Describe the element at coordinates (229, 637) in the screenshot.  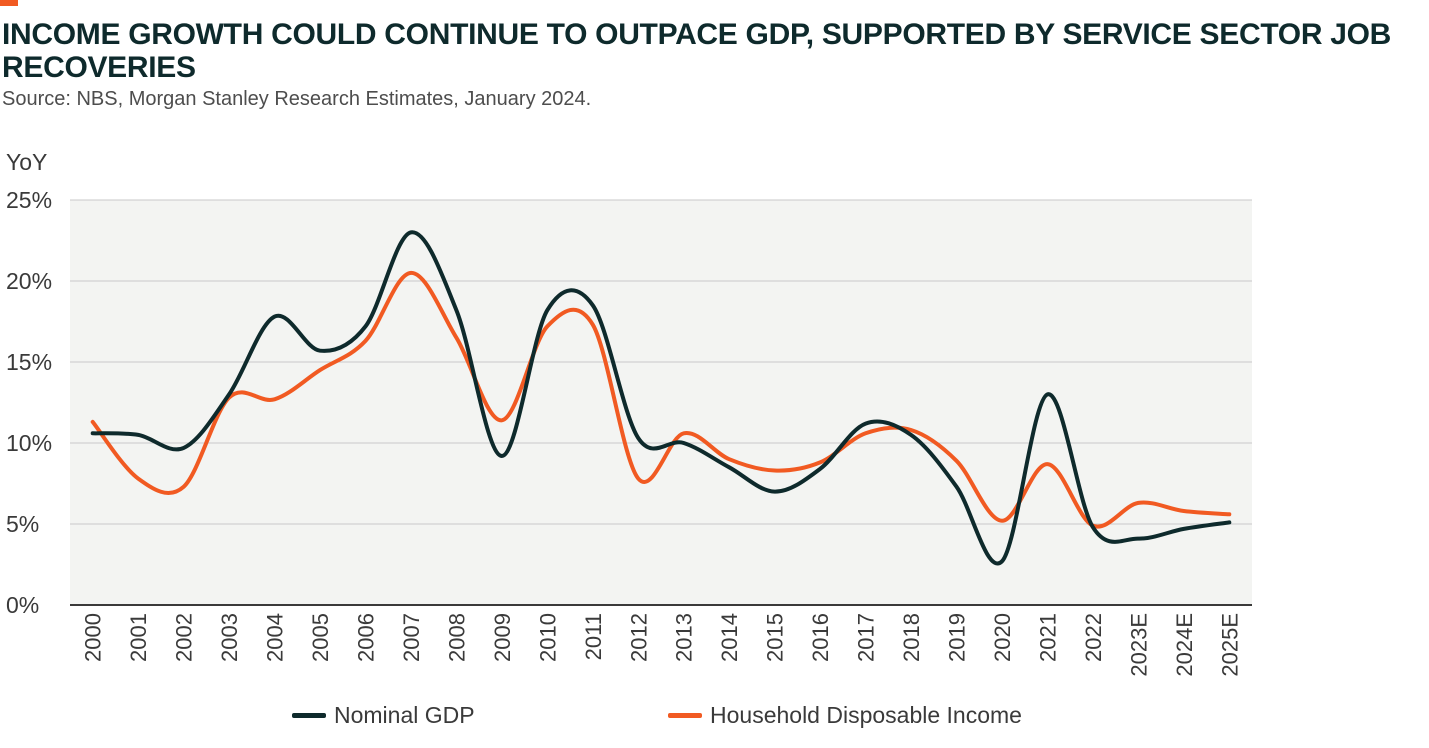
I see `x-tick-label-2003: 2003` at that location.